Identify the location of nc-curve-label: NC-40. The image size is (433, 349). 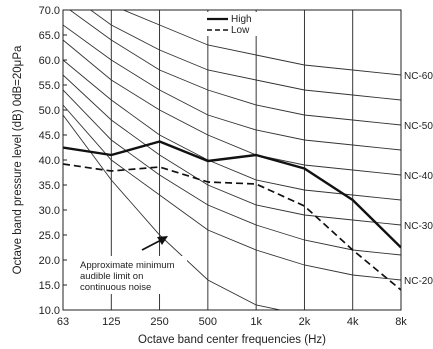
(418, 176).